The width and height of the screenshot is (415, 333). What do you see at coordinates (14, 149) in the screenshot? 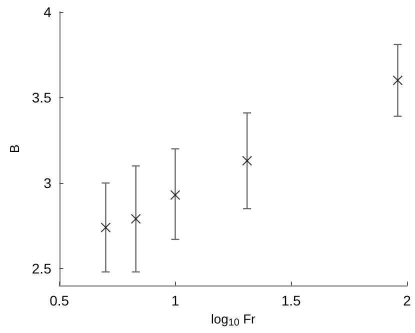
I see `y-axis-title: B` at bounding box center [14, 149].